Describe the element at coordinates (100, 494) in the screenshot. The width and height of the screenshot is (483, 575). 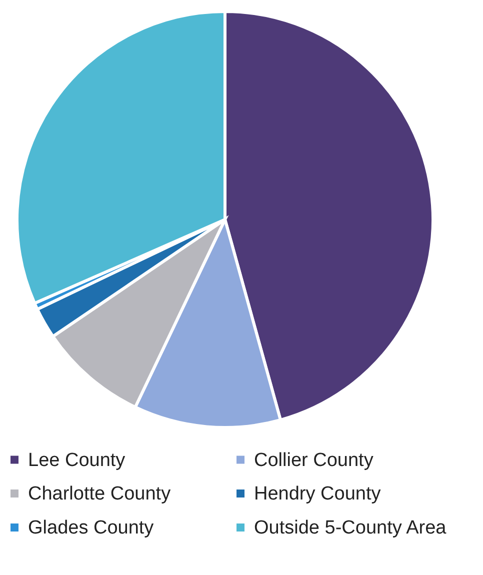
I see `legend-label: Charlotte County` at that location.